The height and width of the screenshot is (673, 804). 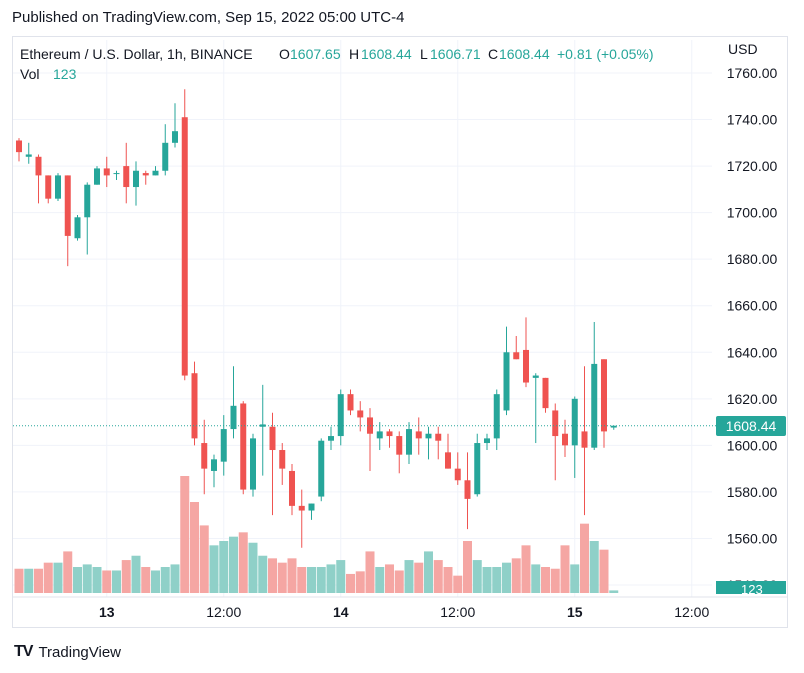 What do you see at coordinates (455, 54) in the screenshot?
I see `ohlc-l-value: 1606.71` at bounding box center [455, 54].